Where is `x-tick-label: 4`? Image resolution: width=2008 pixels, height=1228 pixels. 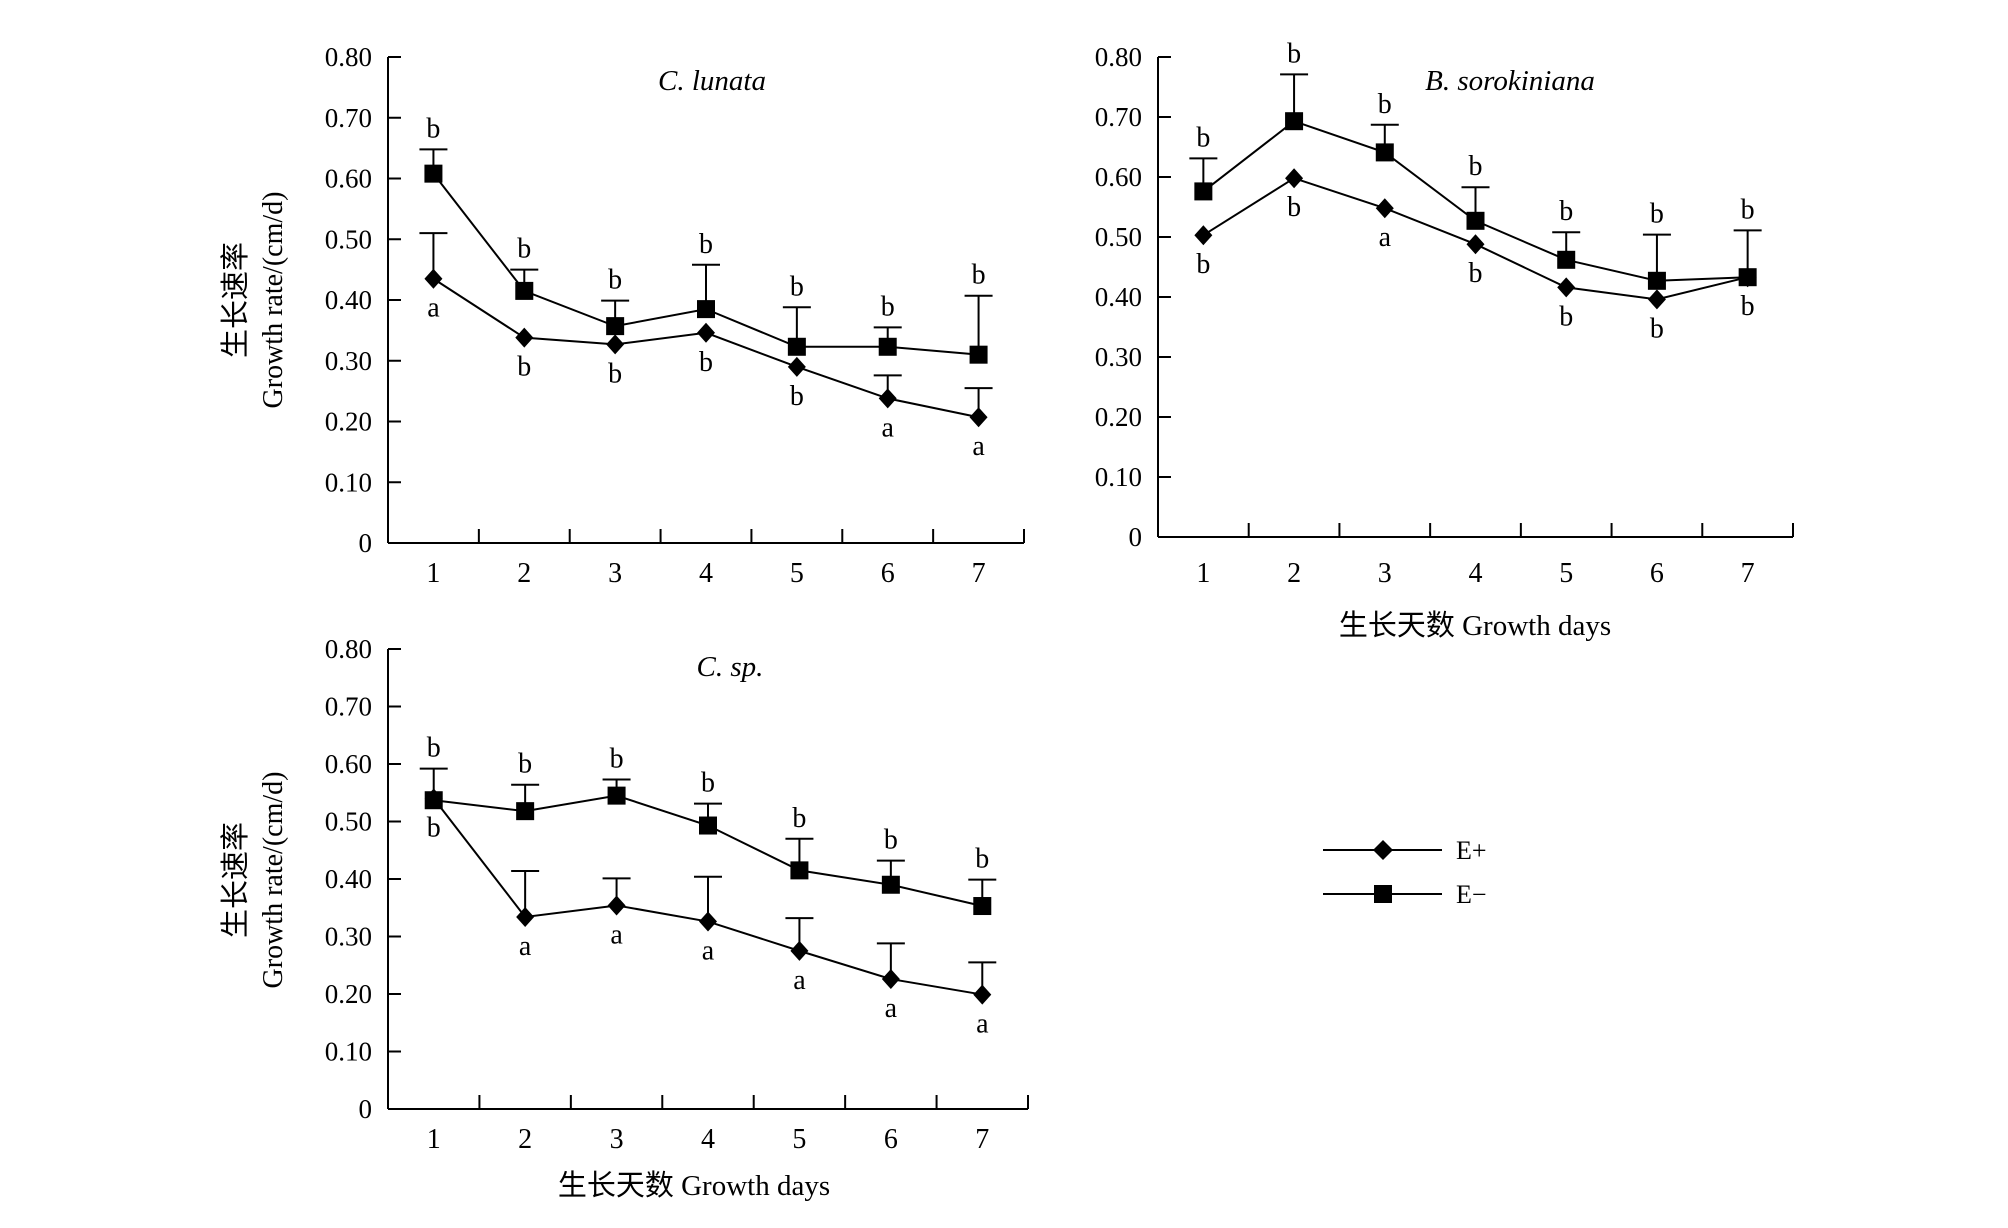
x-tick-label: 4 is located at coordinates (708, 1139).